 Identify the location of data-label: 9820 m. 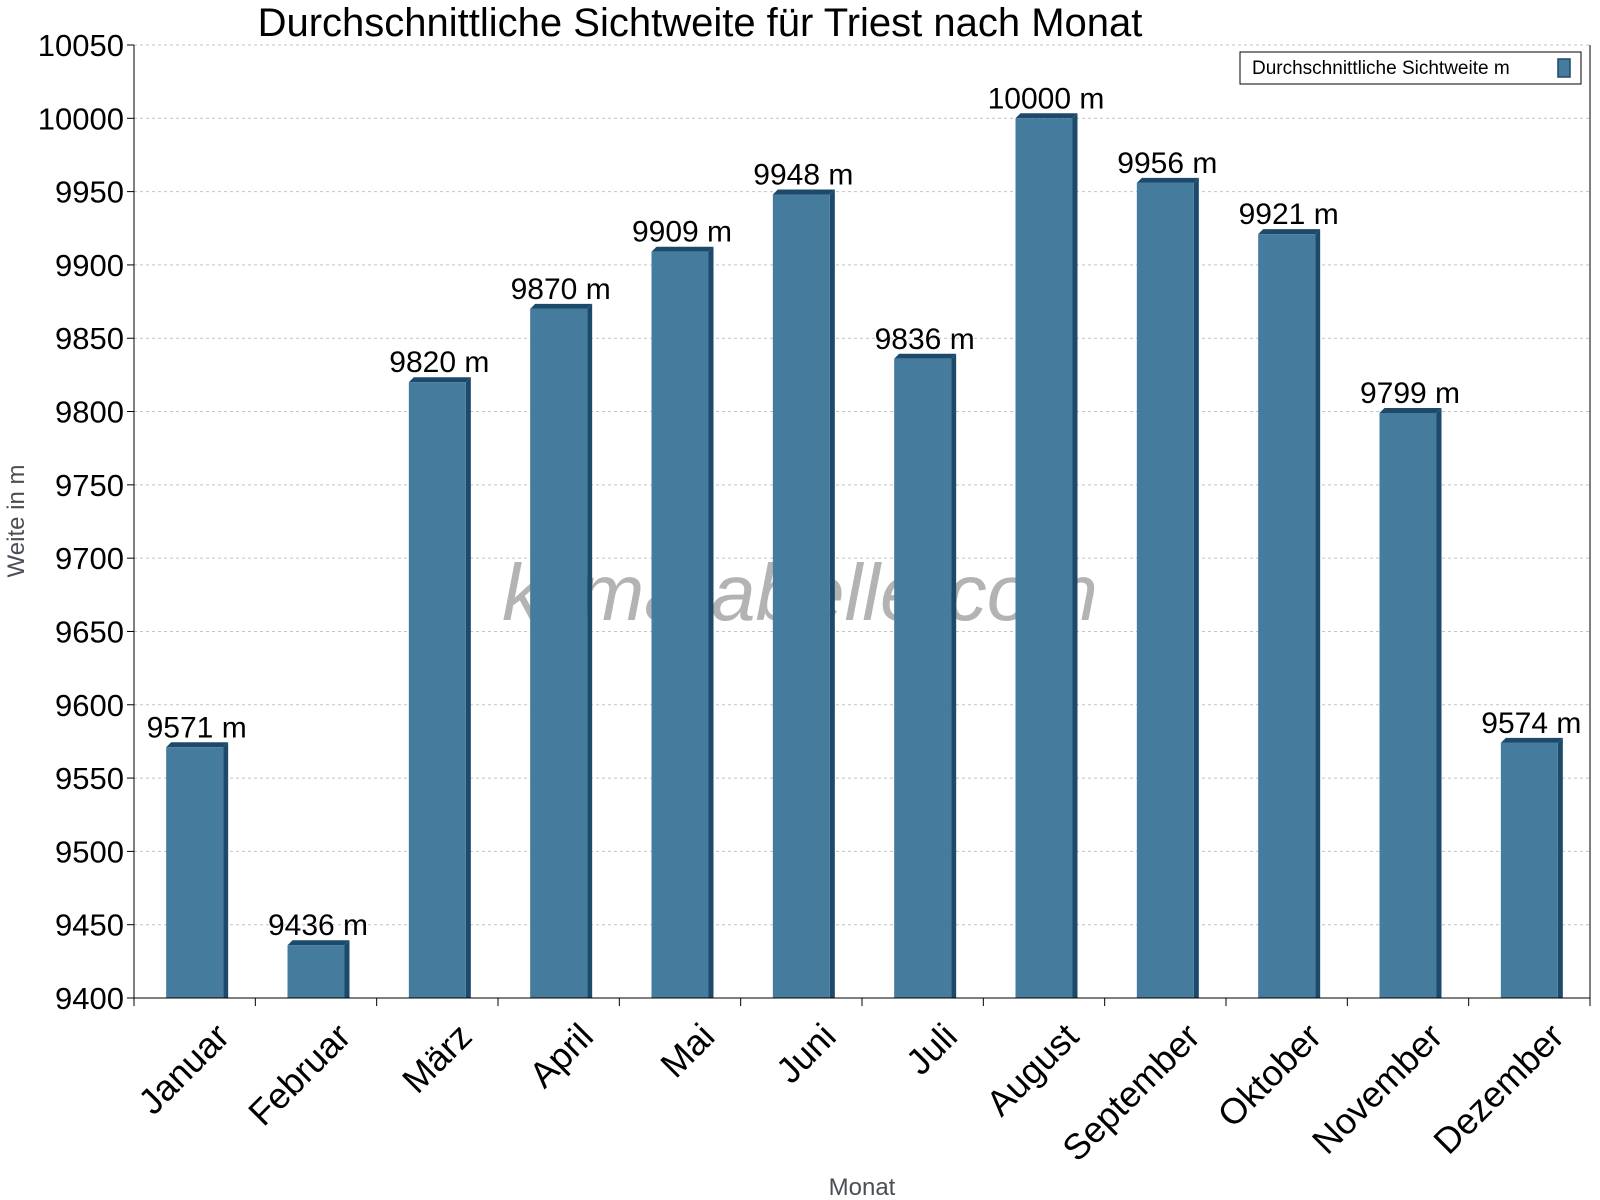
(439, 362).